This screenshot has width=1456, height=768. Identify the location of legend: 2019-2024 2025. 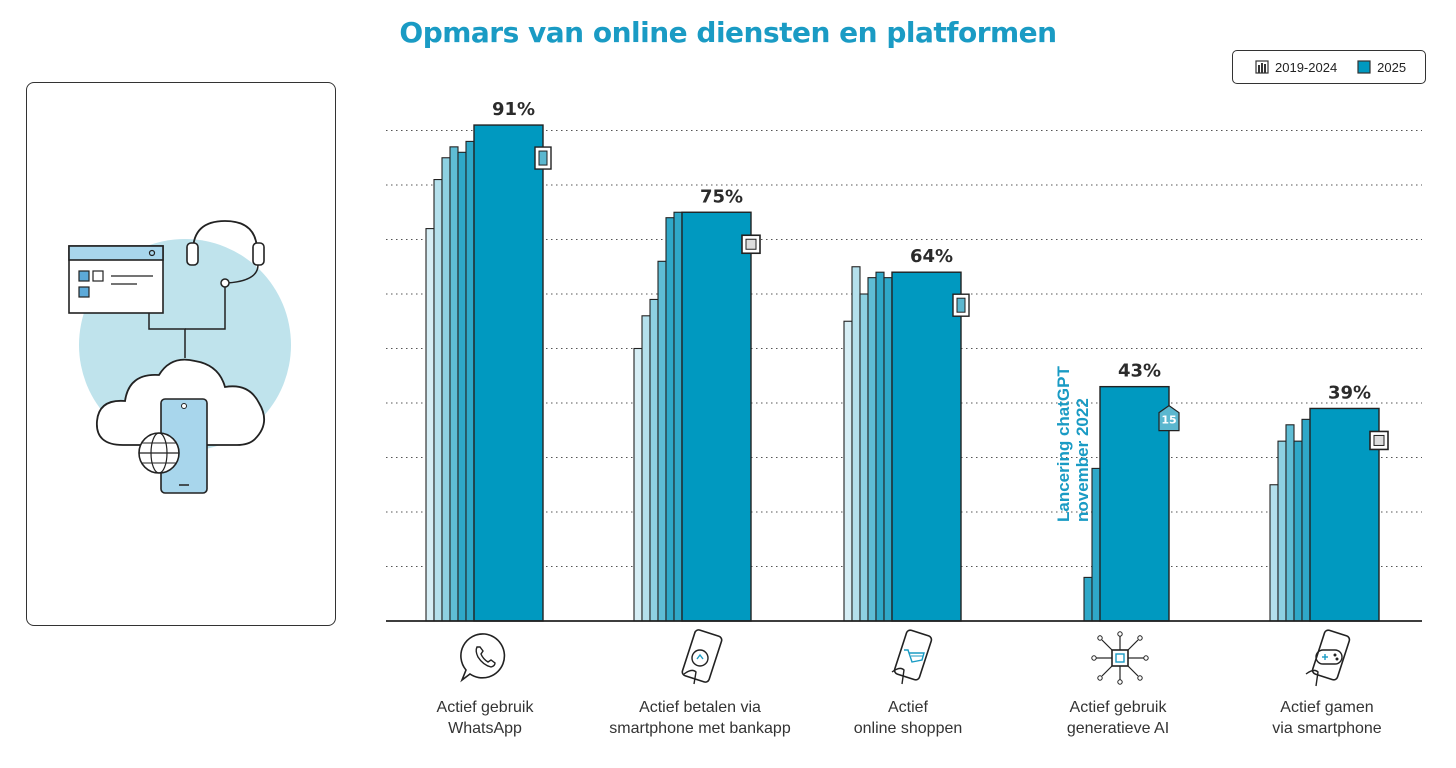
(1329, 67).